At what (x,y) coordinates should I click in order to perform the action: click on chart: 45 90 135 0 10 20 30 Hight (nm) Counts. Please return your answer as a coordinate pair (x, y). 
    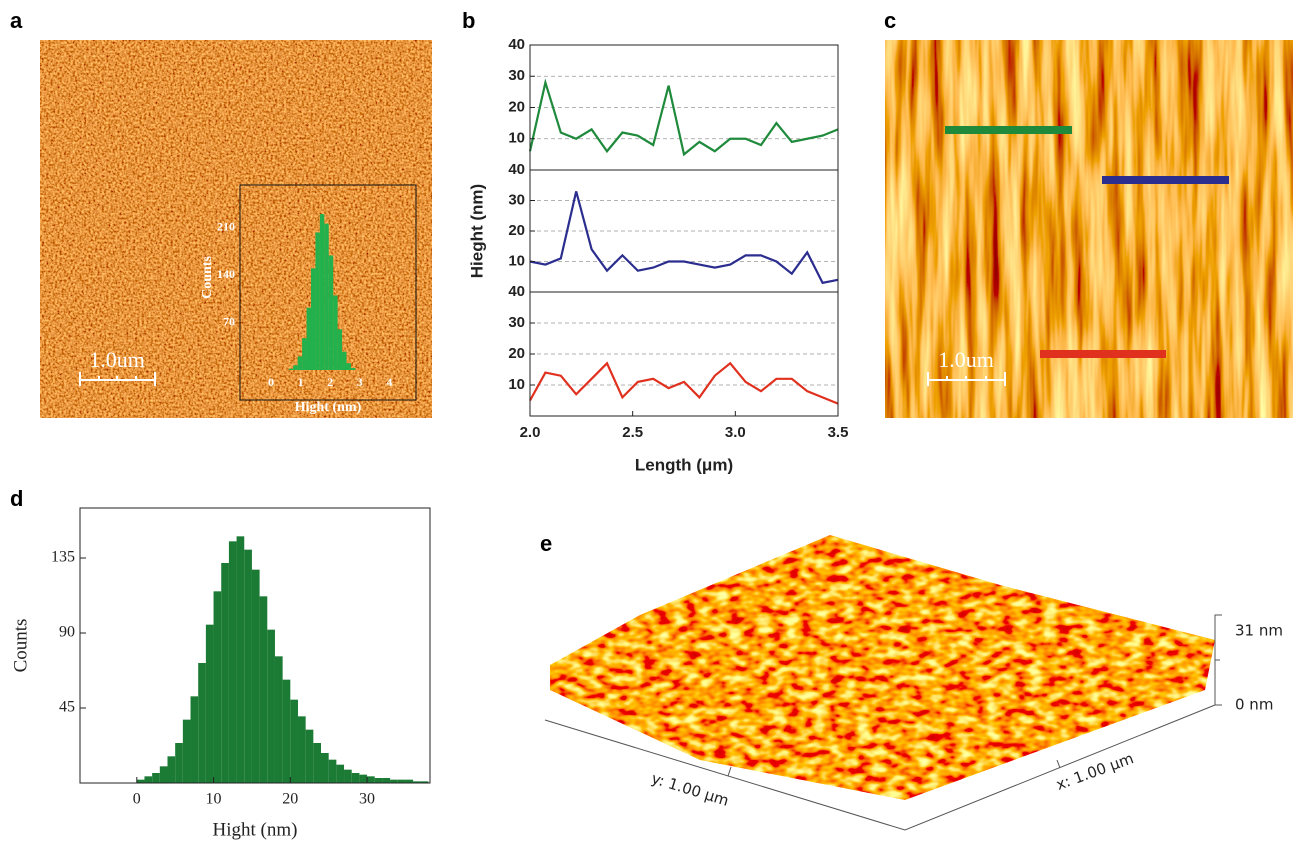
    Looking at the image, I should click on (220, 673).